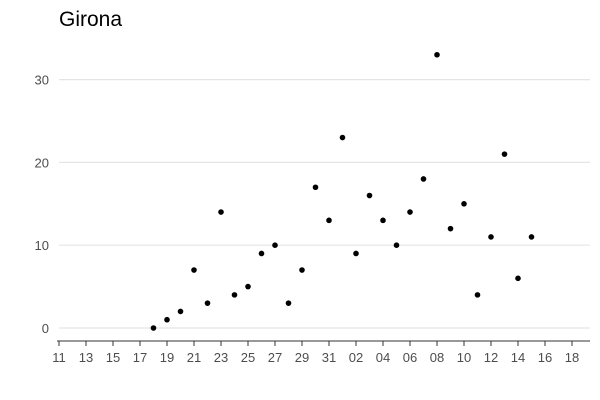 Image resolution: width=600 pixels, height=400 pixels. Describe the element at coordinates (194, 357) in the screenshot. I see `x-tick-label: 21` at that location.